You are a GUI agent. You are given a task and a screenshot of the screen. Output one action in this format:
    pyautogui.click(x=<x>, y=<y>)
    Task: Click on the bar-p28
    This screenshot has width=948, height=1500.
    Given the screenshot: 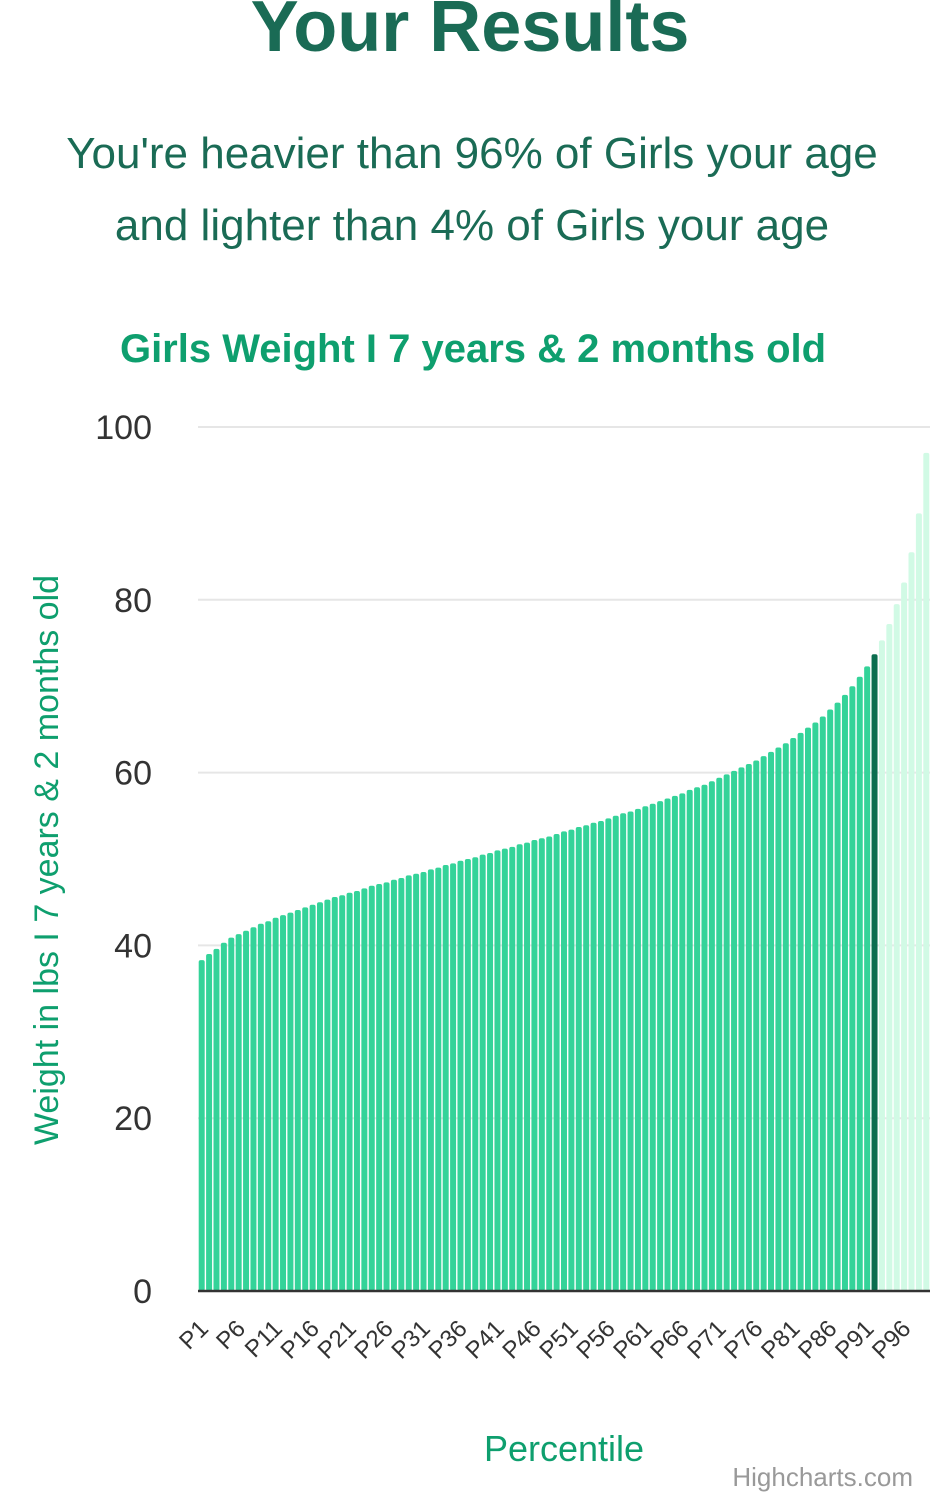 What is the action you would take?
    pyautogui.click(x=401, y=1084)
    